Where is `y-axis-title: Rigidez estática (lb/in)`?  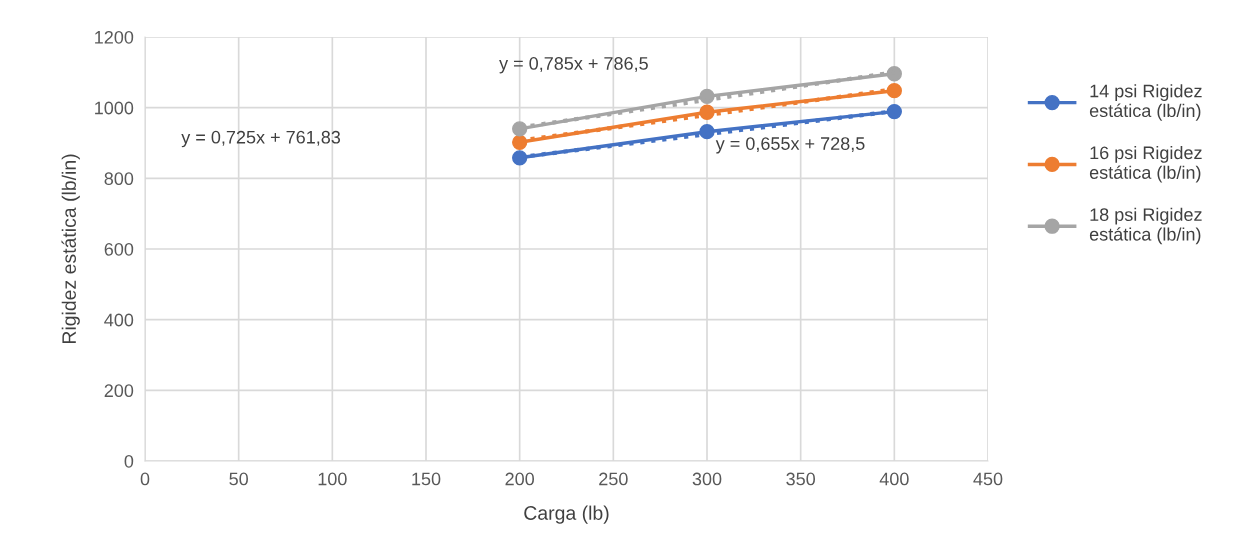
y-axis-title: Rigidez estática (lb/in) is located at coordinates (70, 249).